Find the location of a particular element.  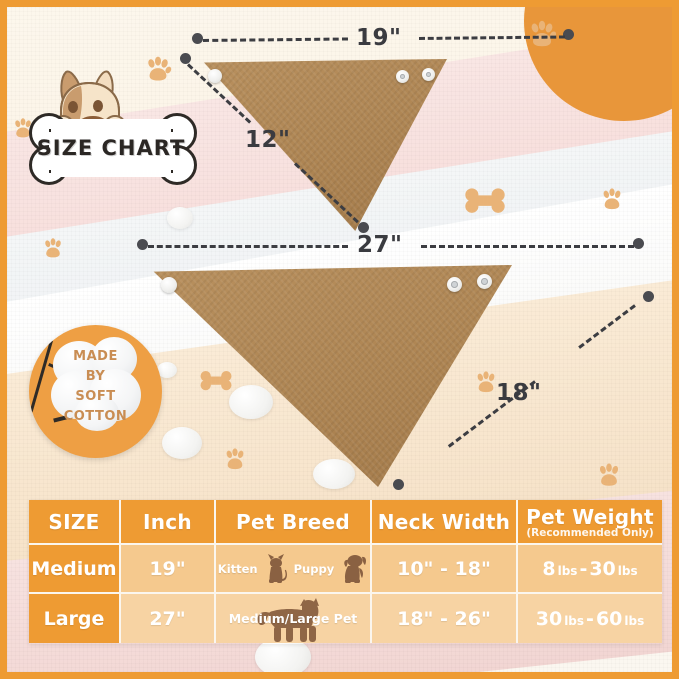

cell-inch-large: 27" is located at coordinates (168, 618).